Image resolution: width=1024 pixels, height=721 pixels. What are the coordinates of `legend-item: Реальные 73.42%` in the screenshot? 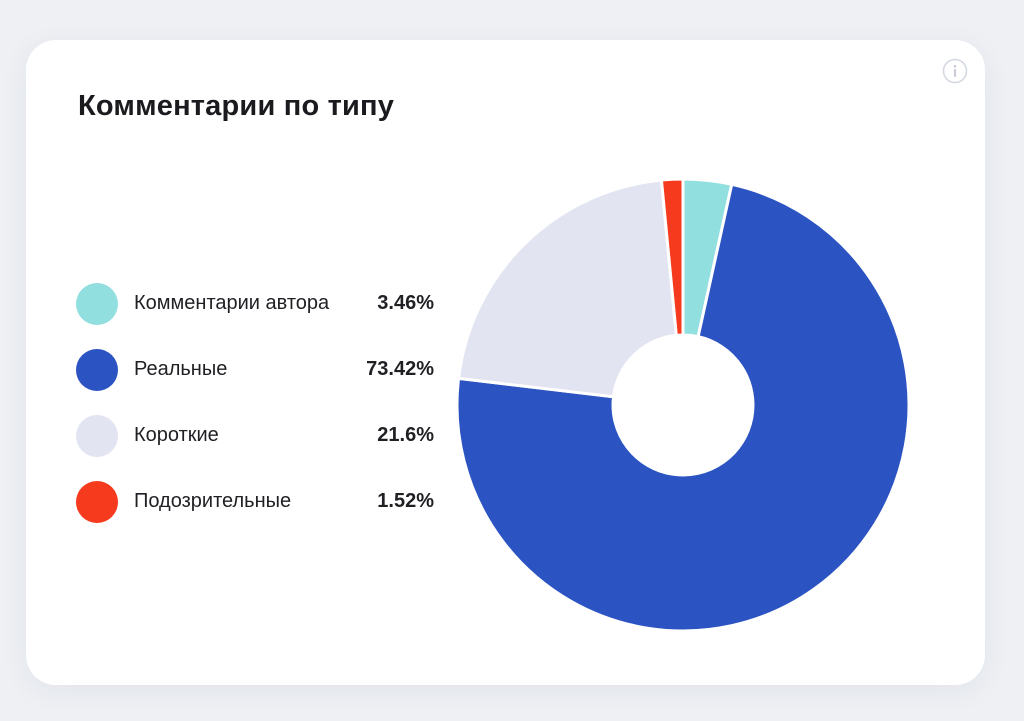 It's located at (256, 379).